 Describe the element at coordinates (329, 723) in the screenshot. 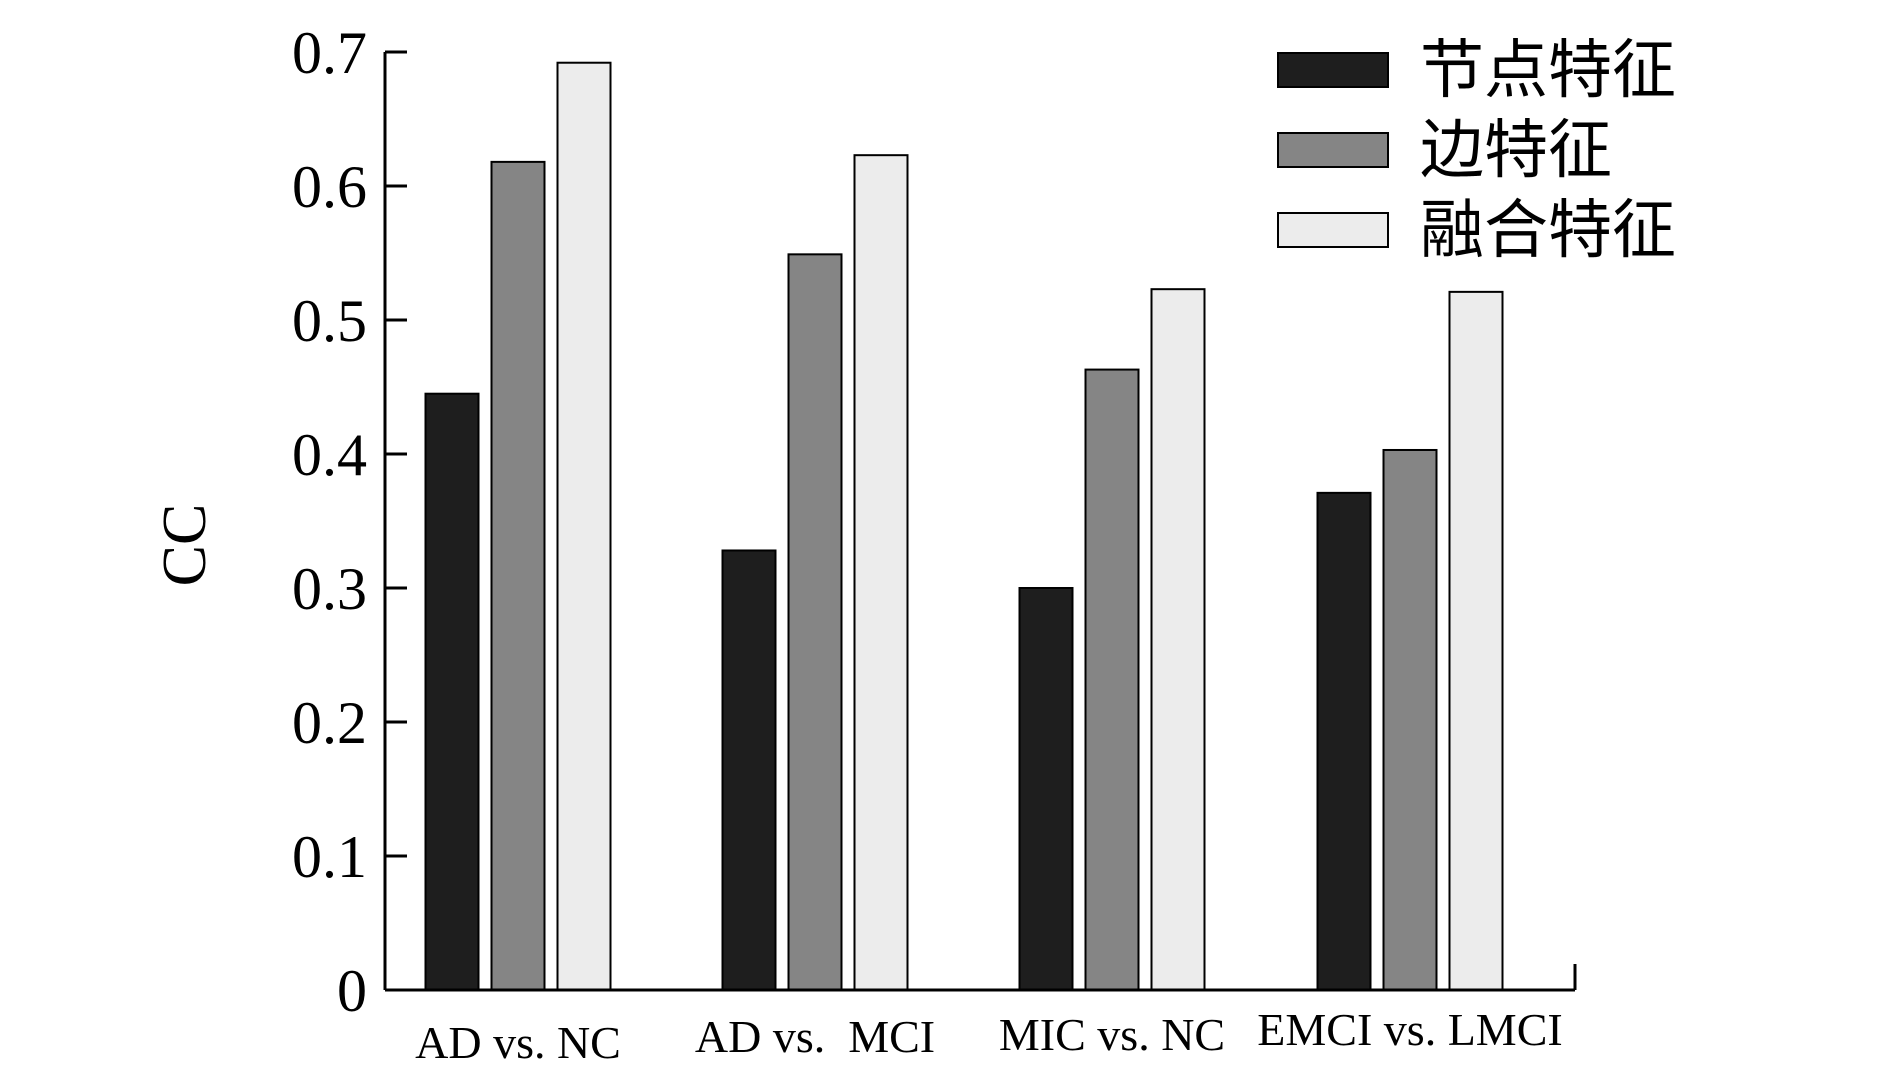

I see `y-tick-label: 0.2` at that location.